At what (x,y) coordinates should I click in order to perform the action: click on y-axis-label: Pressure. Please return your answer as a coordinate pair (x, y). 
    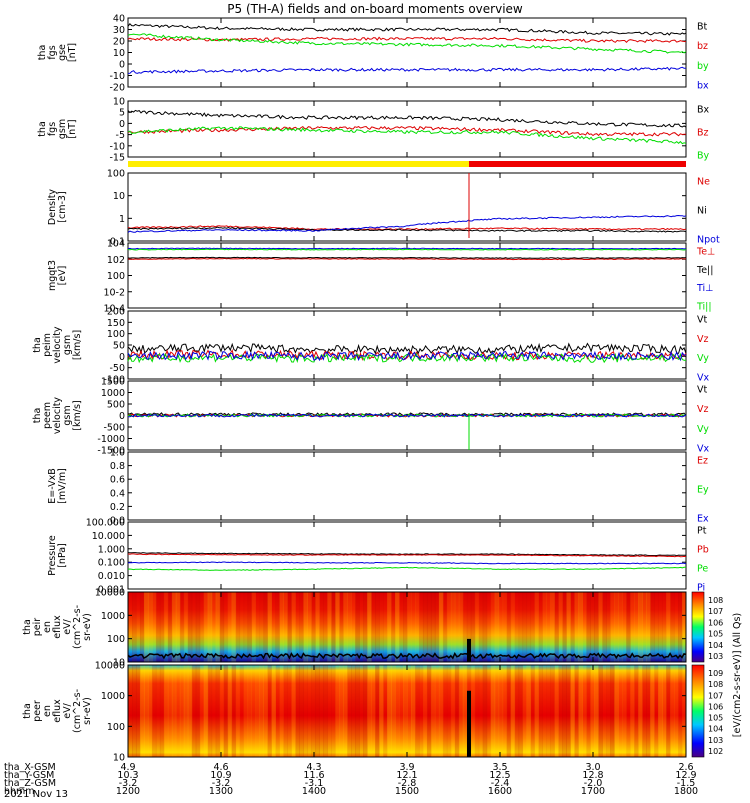
    Looking at the image, I should click on (52, 555).